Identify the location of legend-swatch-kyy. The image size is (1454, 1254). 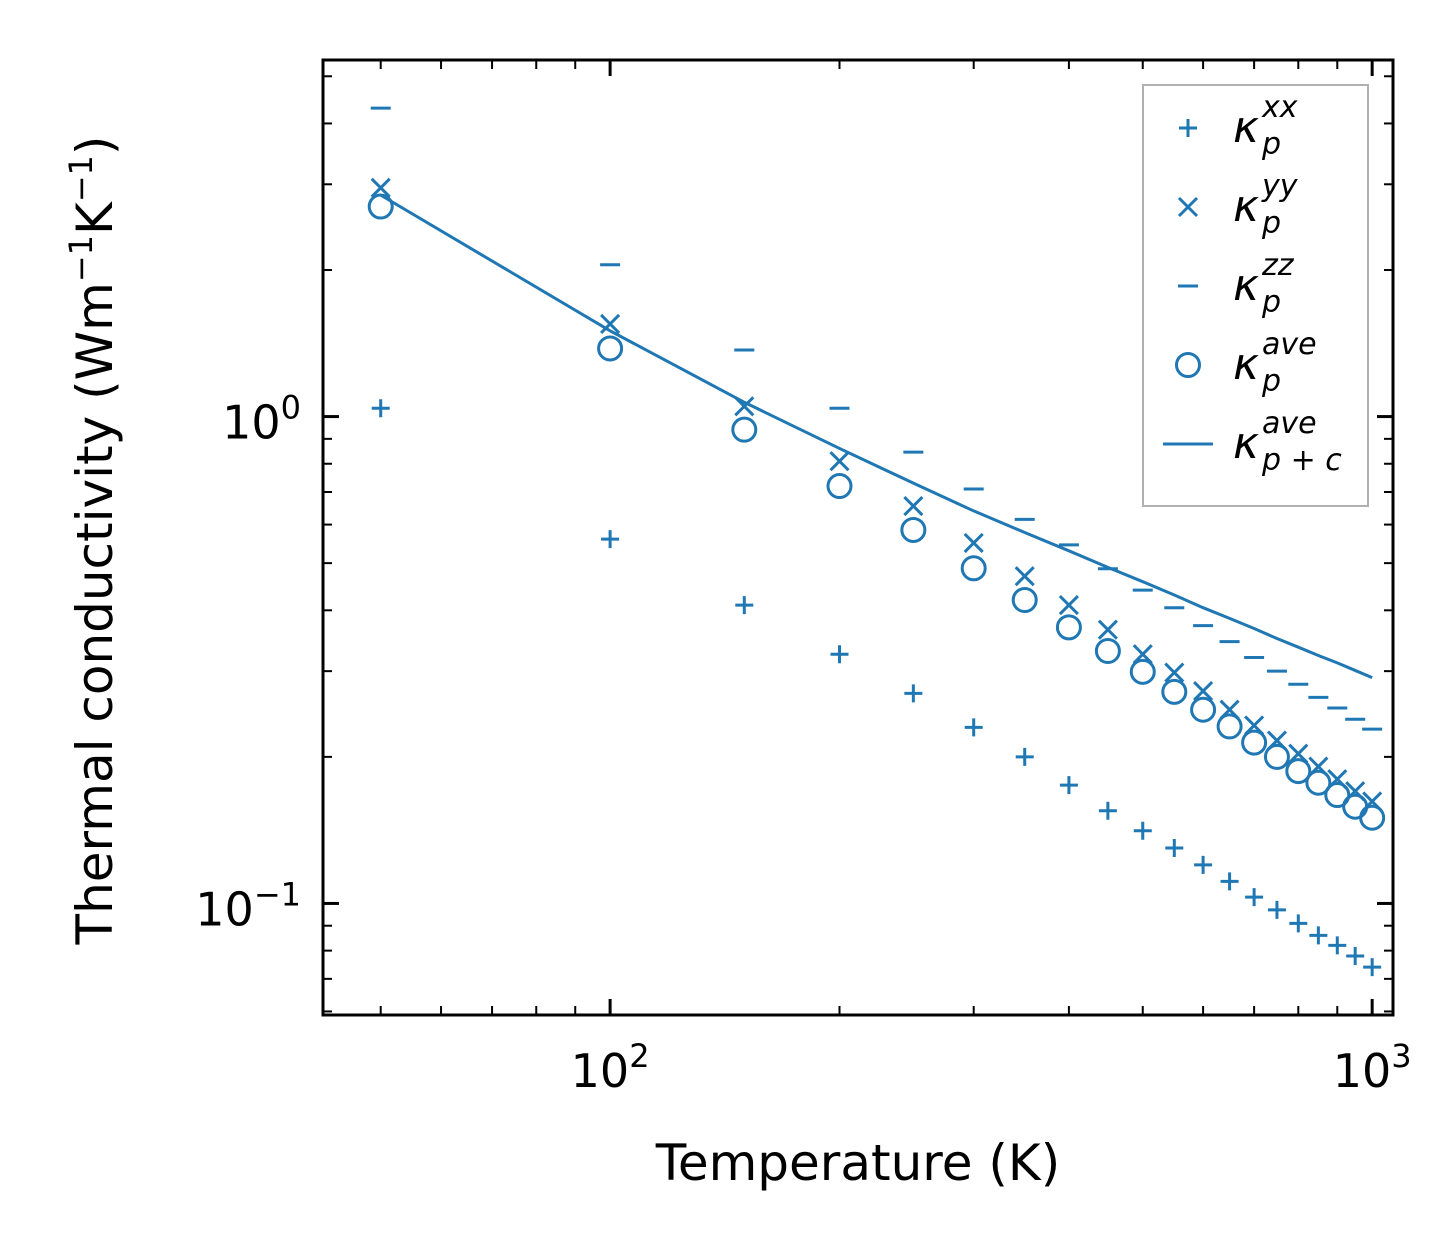
(1188, 207).